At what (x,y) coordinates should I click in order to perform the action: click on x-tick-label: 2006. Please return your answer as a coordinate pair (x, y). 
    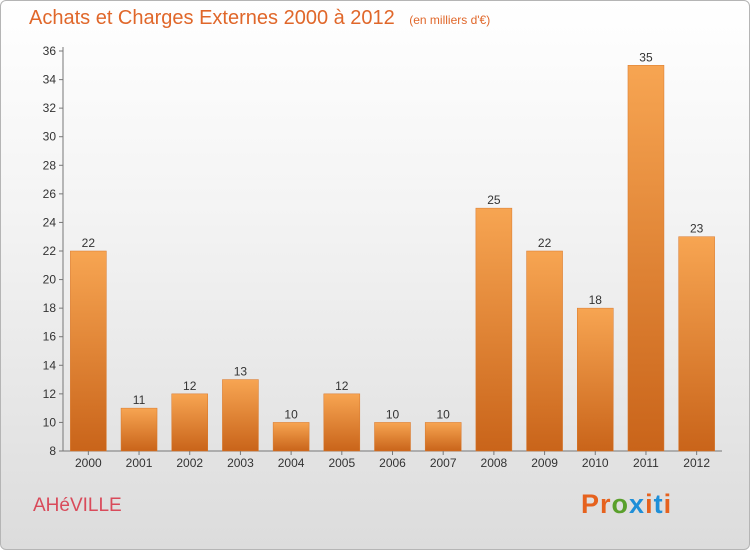
    Looking at the image, I should click on (392, 463).